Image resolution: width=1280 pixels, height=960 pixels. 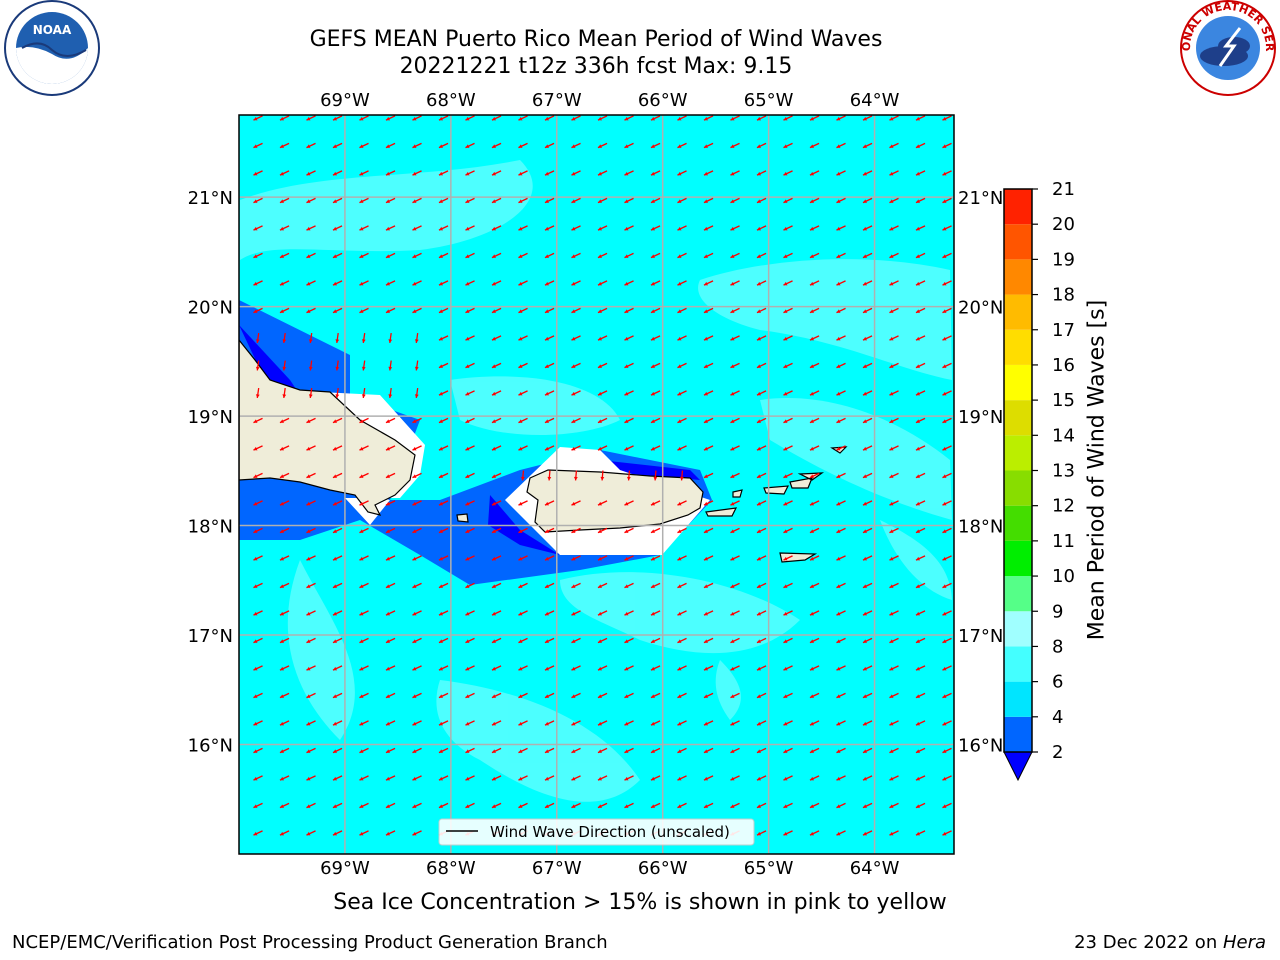 What do you see at coordinates (875, 100) in the screenshot?
I see `lon-tick-label: 64°W` at bounding box center [875, 100].